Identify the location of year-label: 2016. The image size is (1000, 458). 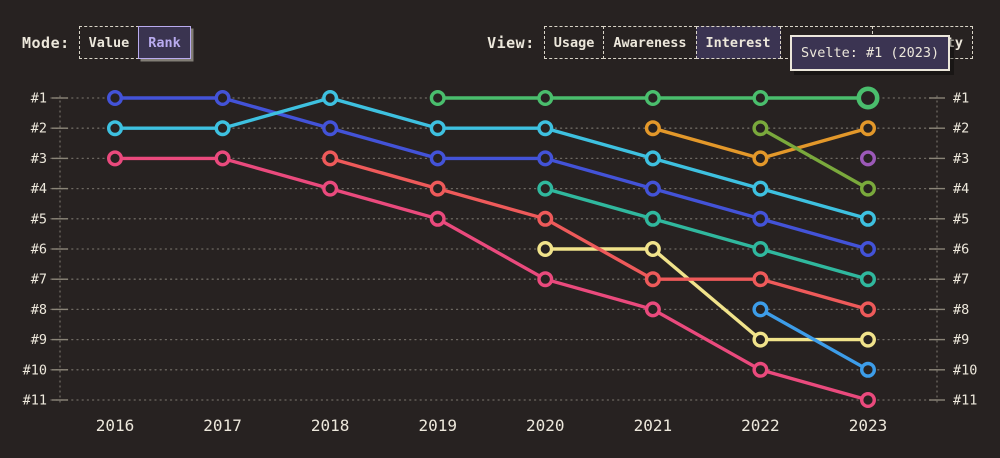
(115, 425).